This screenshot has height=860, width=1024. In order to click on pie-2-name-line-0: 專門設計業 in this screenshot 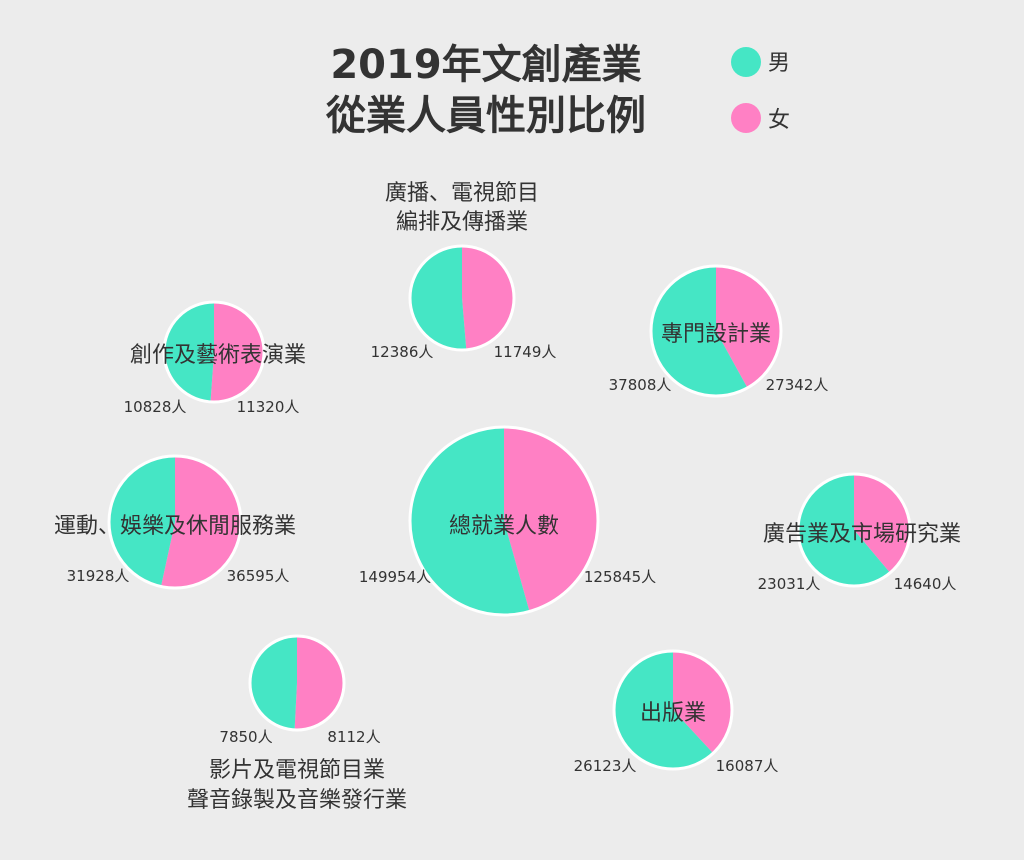, I will do `click(716, 334)`.